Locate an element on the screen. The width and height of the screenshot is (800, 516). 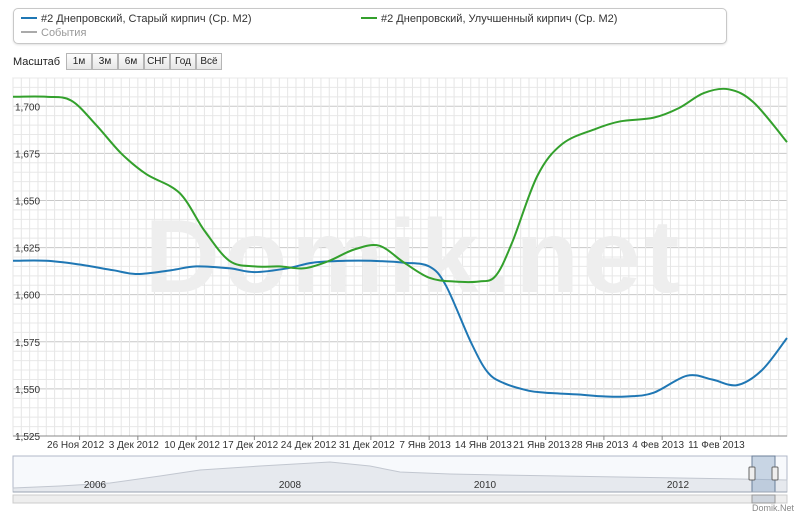
x-tick-label: 10 Дек 2012 is located at coordinates (192, 445).